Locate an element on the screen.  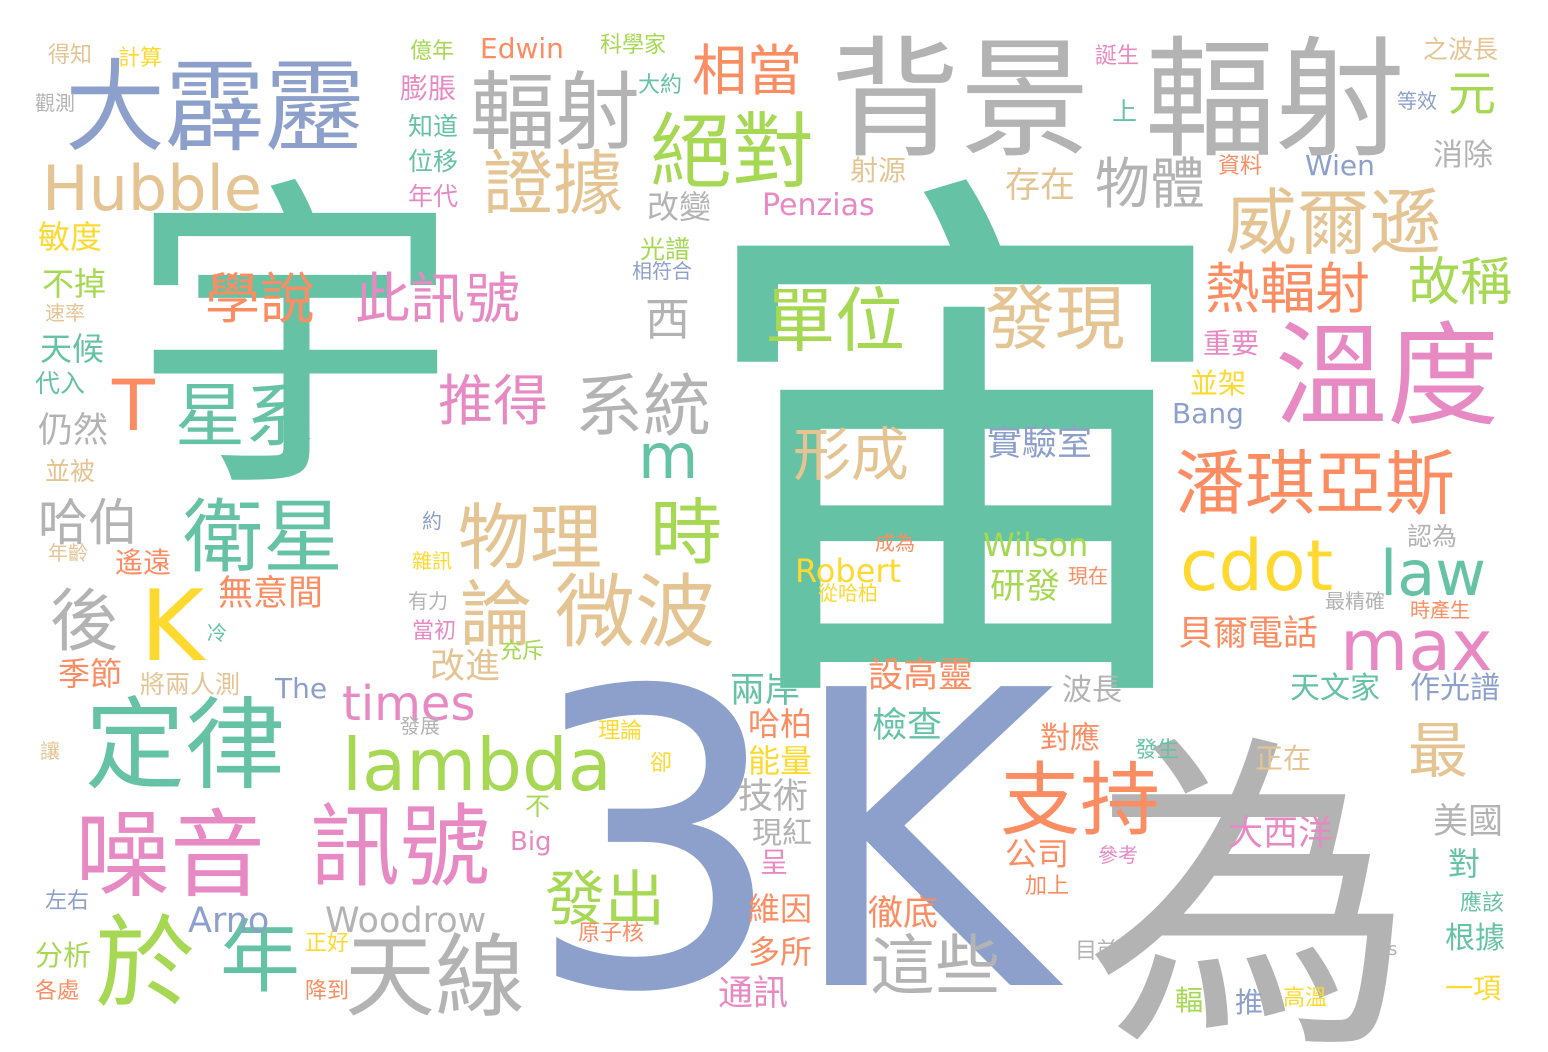
cloud-word: Woodrow is located at coordinates (405, 921).